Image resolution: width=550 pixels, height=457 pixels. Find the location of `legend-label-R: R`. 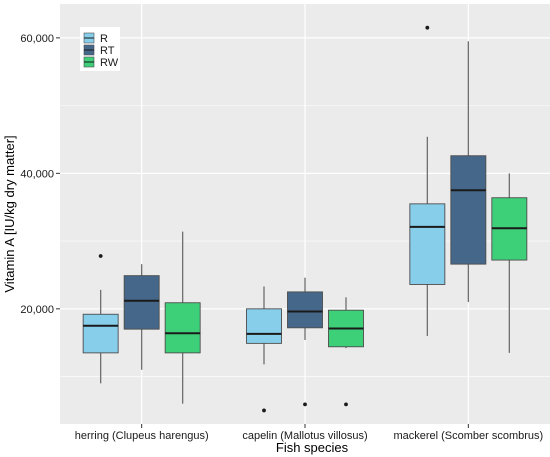

legend-label-R: R is located at coordinates (104, 39).